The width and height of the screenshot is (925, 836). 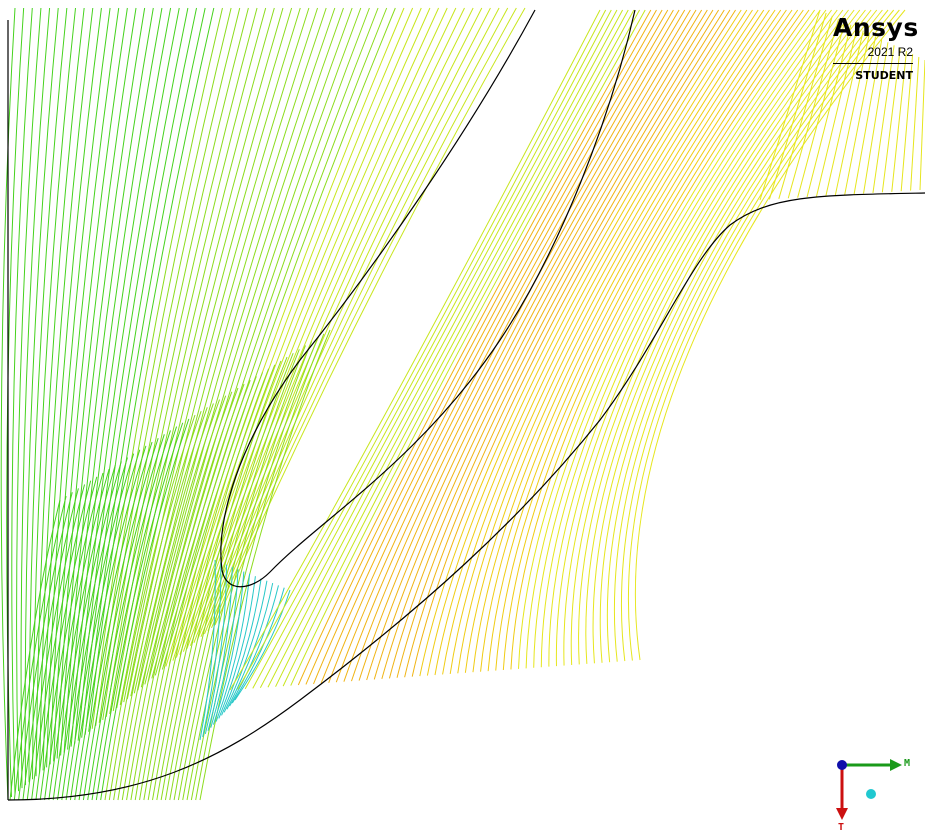 What do you see at coordinates (907, 763) in the screenshot?
I see `x-axis-label: M` at bounding box center [907, 763].